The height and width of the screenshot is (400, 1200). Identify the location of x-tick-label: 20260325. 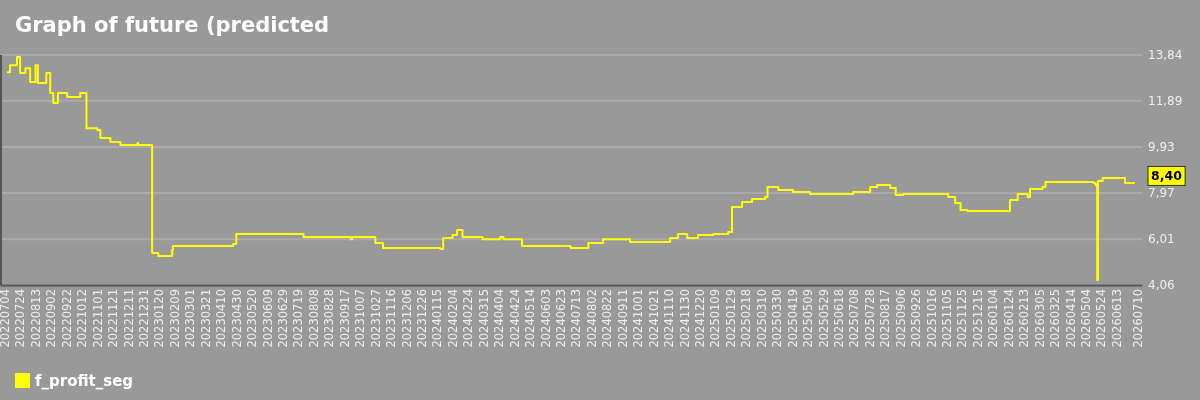
(1055, 318).